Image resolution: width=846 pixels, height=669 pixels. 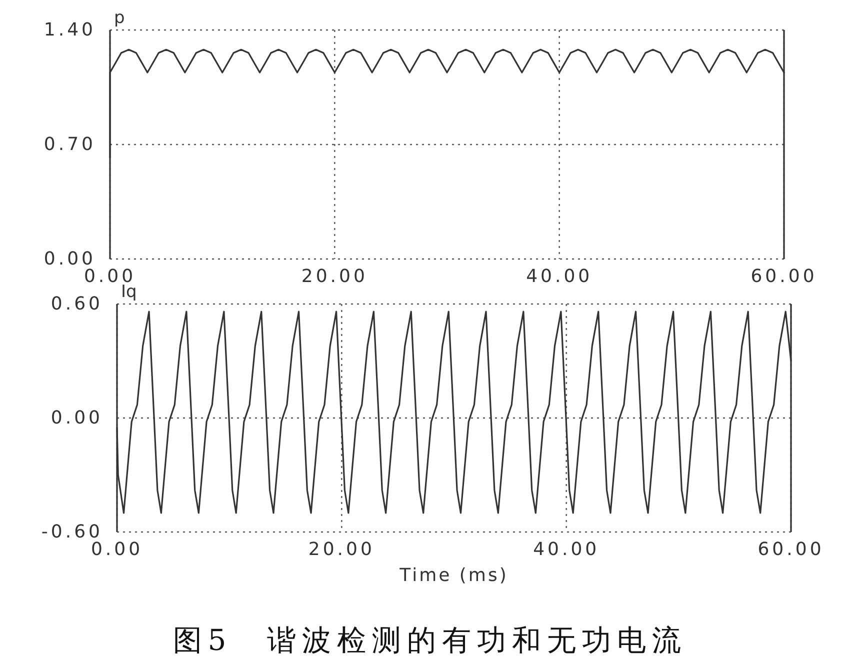 I want to click on y-axis-title: p, so click(x=119, y=18).